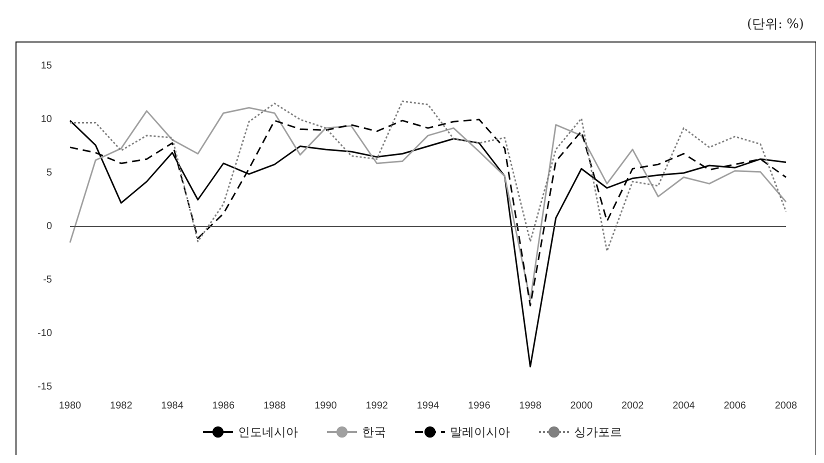 The width and height of the screenshot is (824, 463). Describe the element at coordinates (172, 406) in the screenshot. I see `x-tick-label: 1984` at that location.